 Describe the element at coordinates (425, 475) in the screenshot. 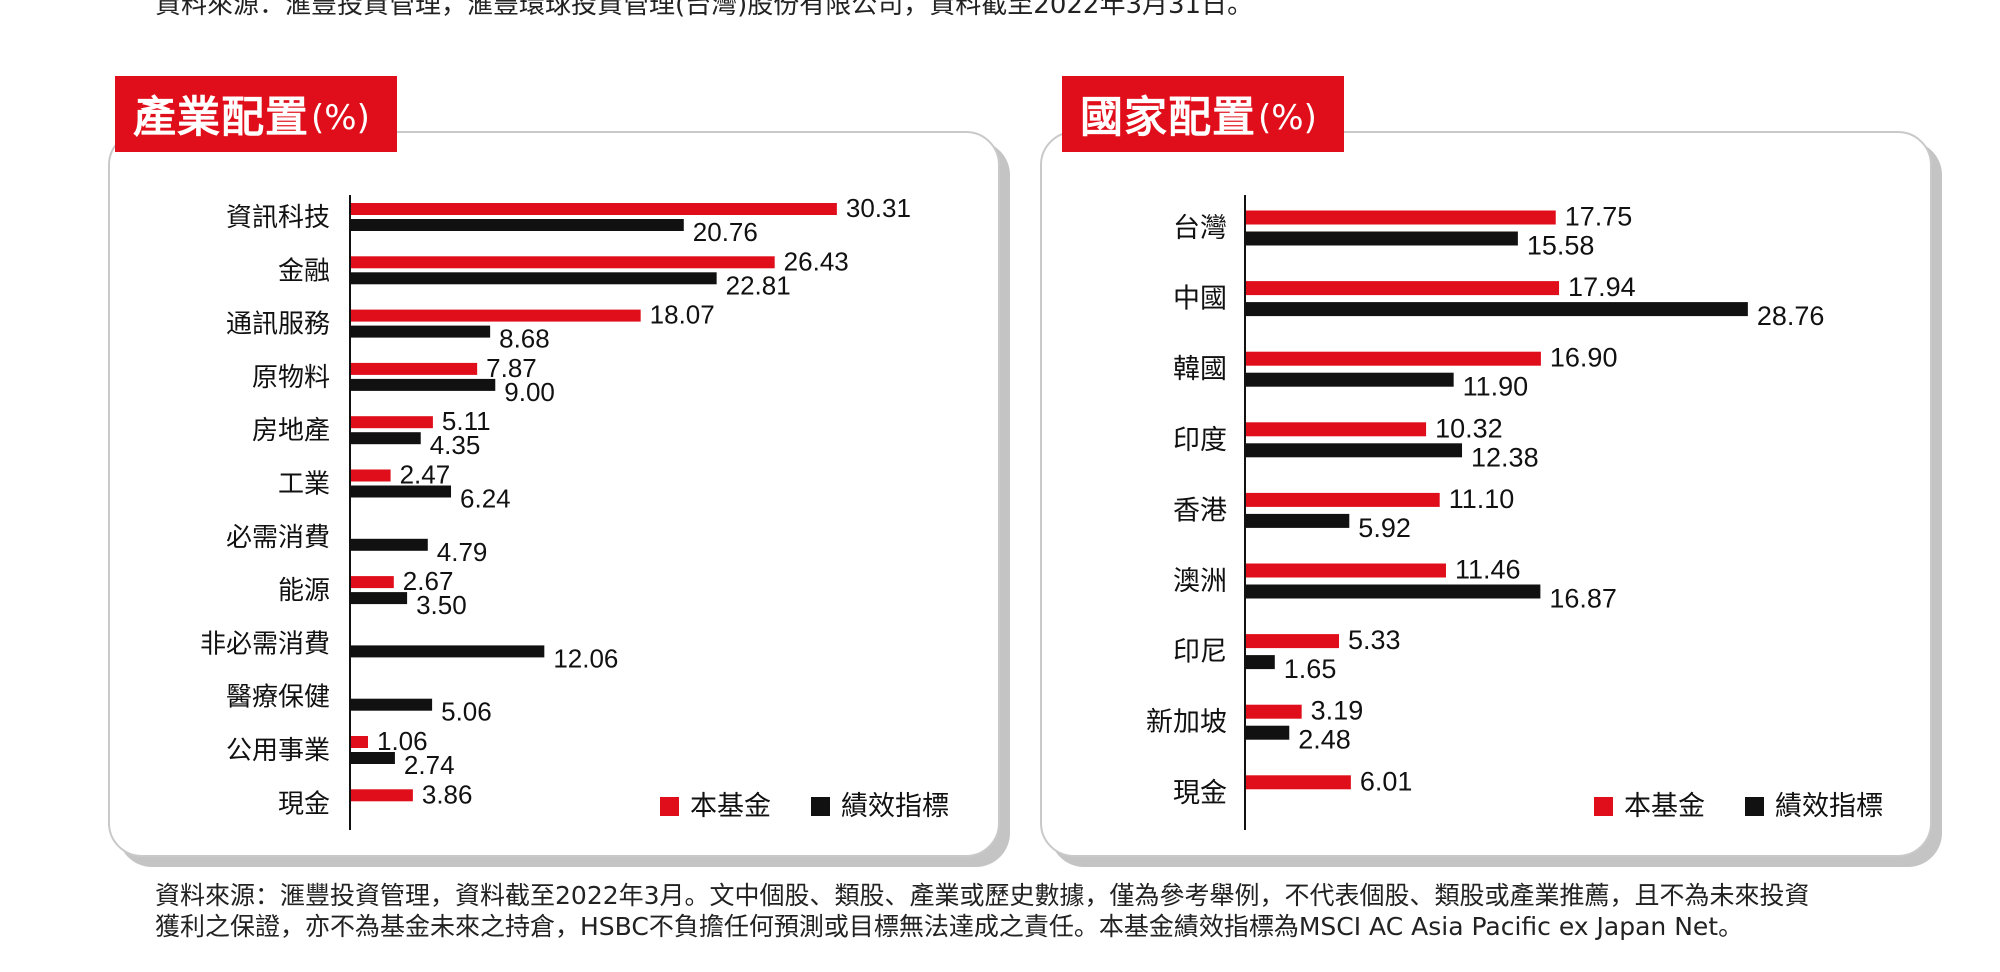

I see `industry-fund-value-label: 2.47` at that location.